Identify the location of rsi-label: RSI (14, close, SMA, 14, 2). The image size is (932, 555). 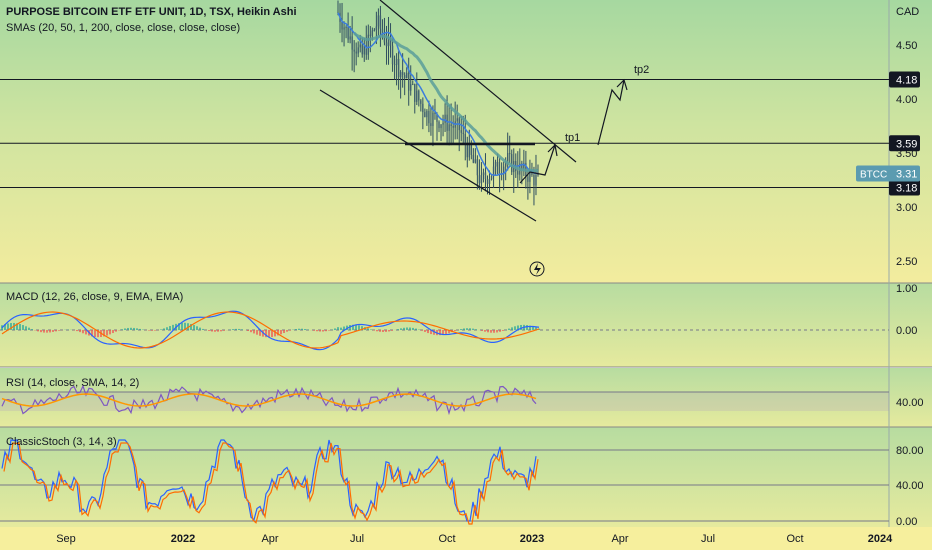
(72, 383).